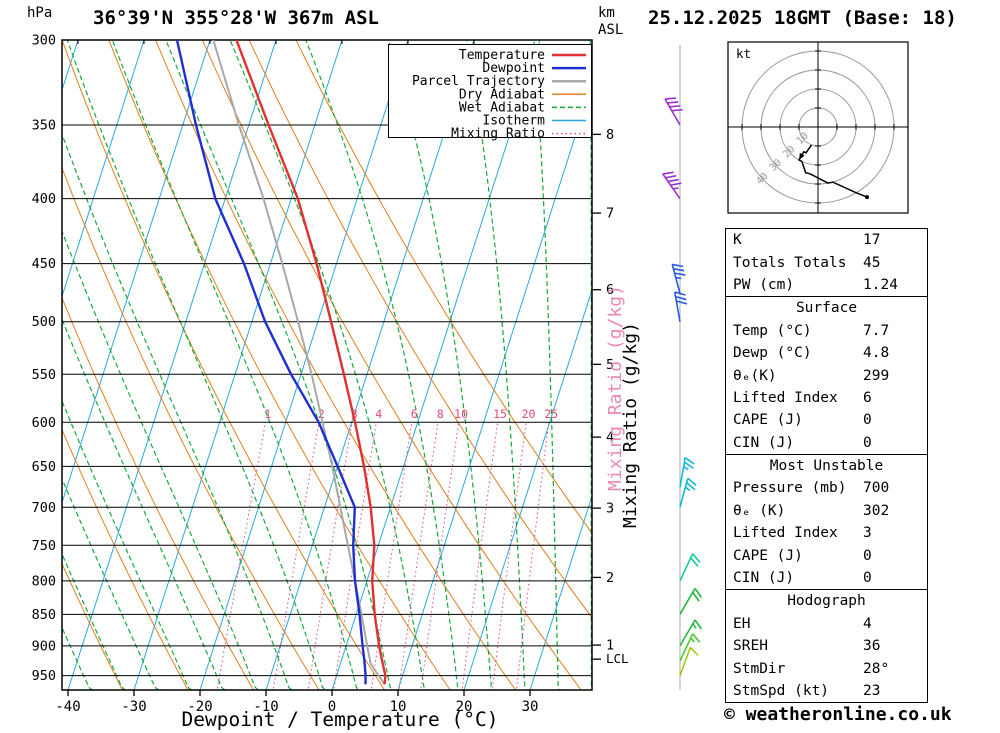 Image resolution: width=1000 pixels, height=733 pixels. I want to click on svg-text: Isotherm, so click(513, 121).